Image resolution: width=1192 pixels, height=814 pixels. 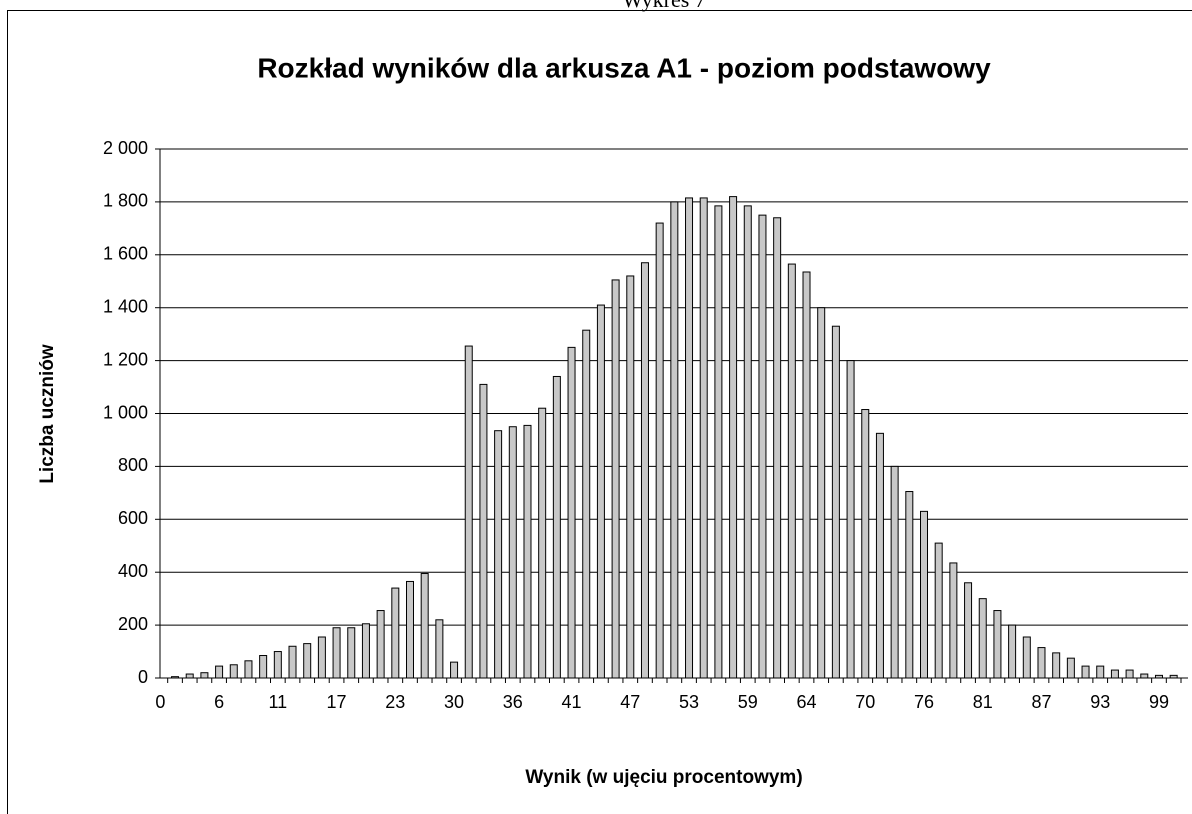 What do you see at coordinates (133, 518) in the screenshot?
I see `y-tick-label: 600` at bounding box center [133, 518].